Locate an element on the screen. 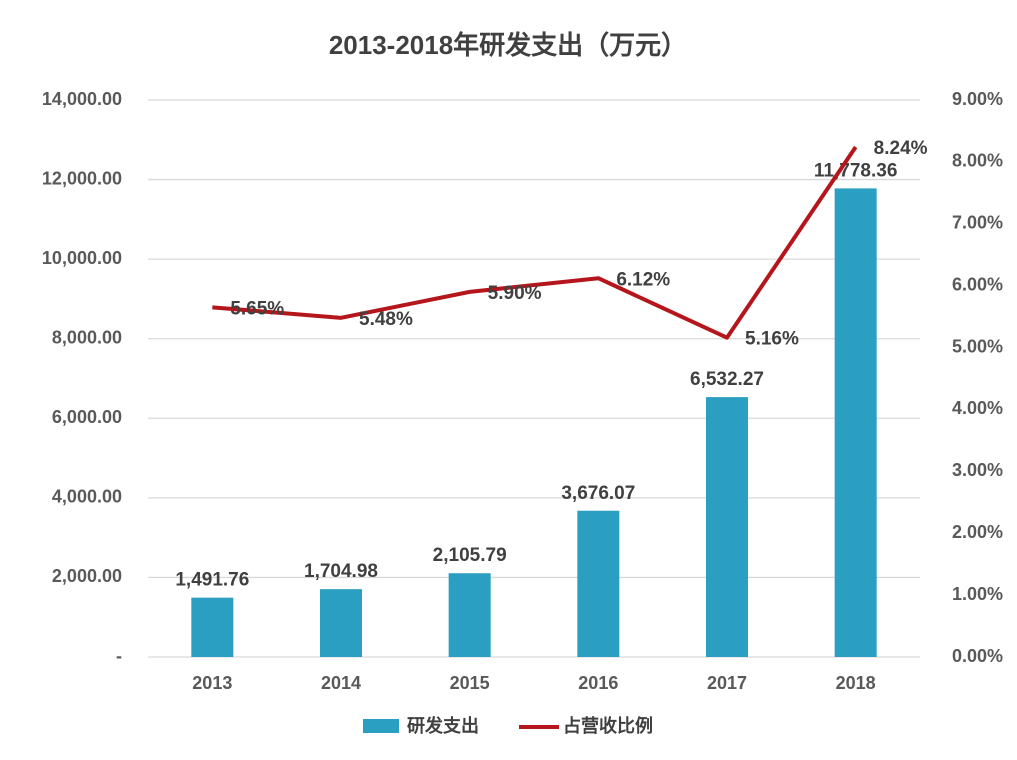 This screenshot has height=760, width=1017. y2-tick-label: 1.00% is located at coordinates (977, 594).